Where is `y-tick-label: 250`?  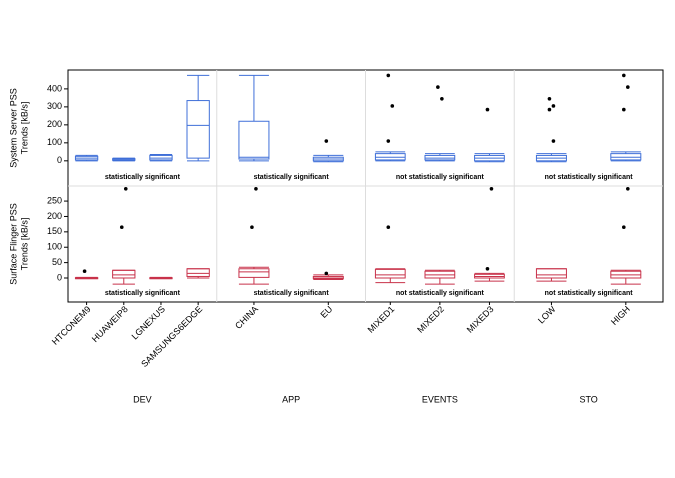
y-tick-label: 250 is located at coordinates (54, 200).